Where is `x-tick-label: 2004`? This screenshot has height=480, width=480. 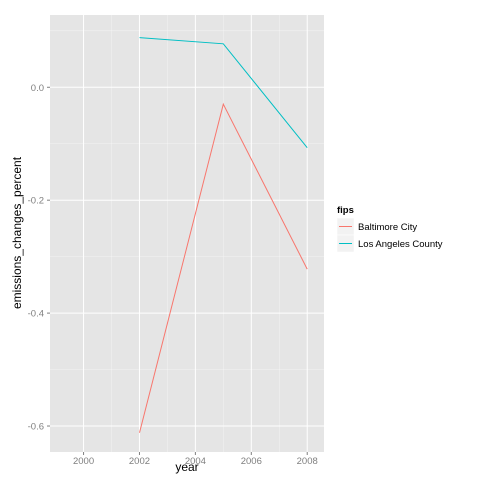 x-tick-label: 2004 is located at coordinates (195, 461).